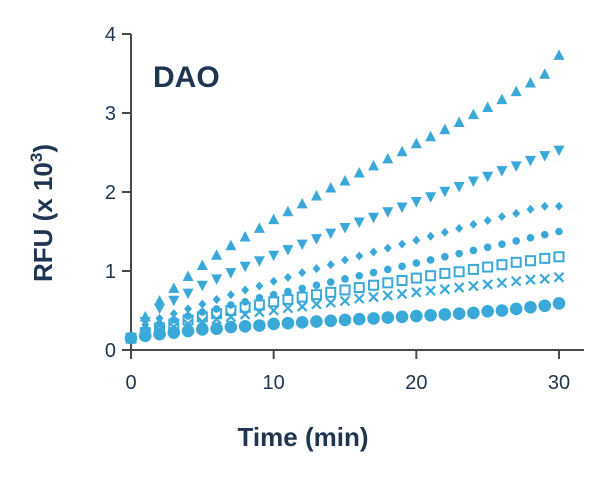  Describe the element at coordinates (110, 35) in the screenshot. I see `y-tick-label-4: 4` at that location.